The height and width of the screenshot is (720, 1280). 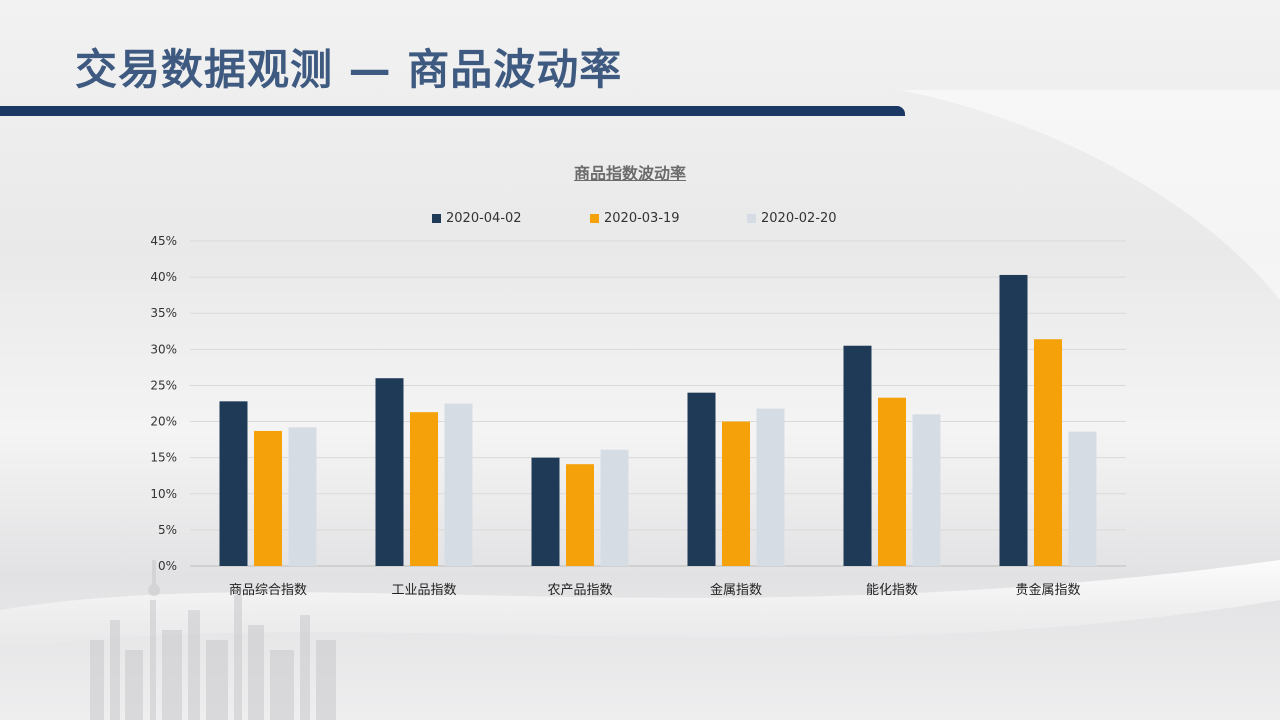 What do you see at coordinates (213, 640) in the screenshot?
I see `city-skyline-decoration` at bounding box center [213, 640].